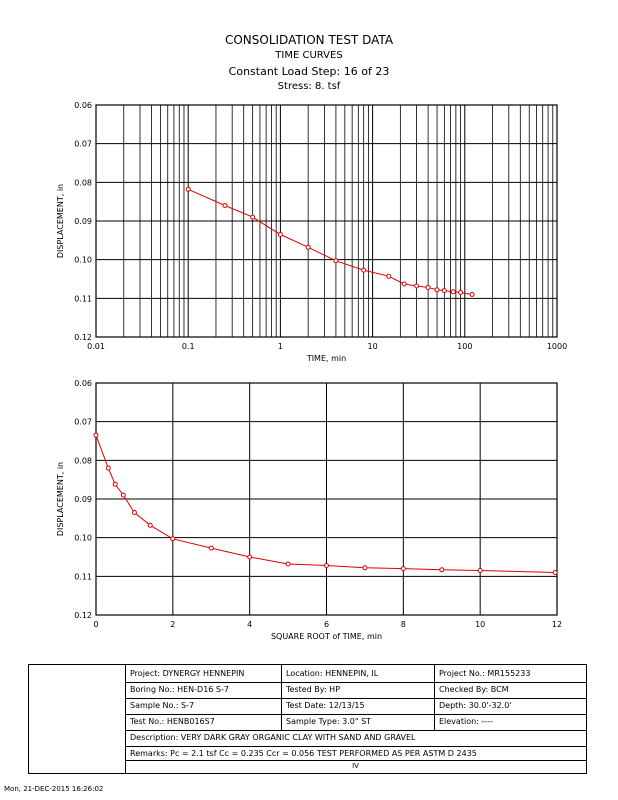 The height and width of the screenshot is (800, 618). What do you see at coordinates (557, 346) in the screenshot?
I see `x-tick-label: 1000` at bounding box center [557, 346].